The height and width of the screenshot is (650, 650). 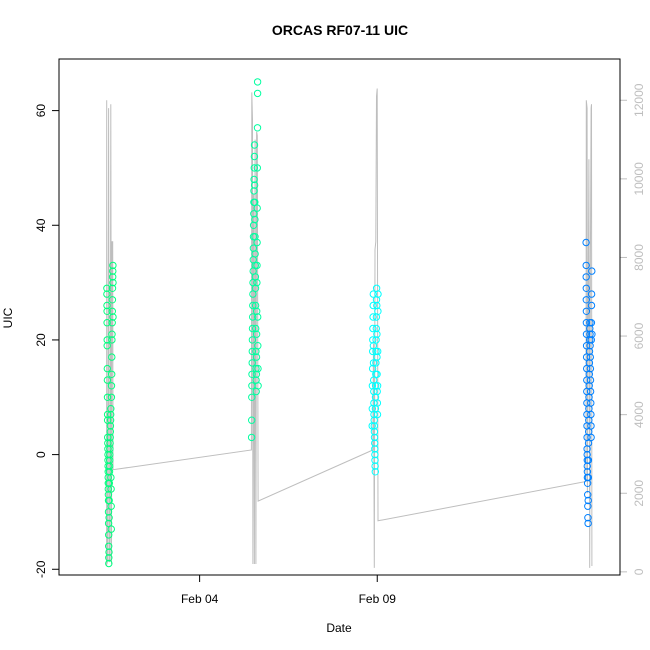 What do you see at coordinates (340, 30) in the screenshot?
I see `chart-title: ORCAS RF07-11 UIC` at bounding box center [340, 30].